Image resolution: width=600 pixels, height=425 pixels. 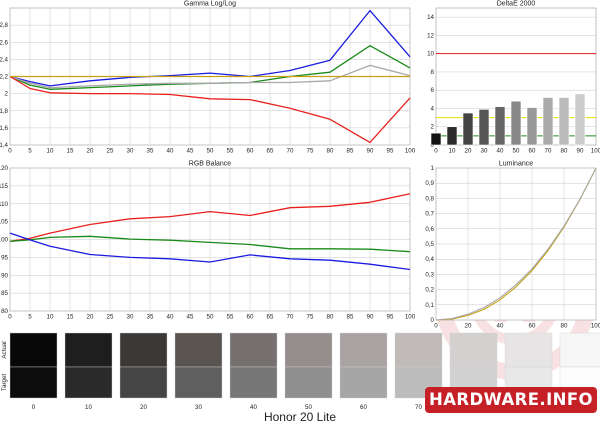 What do you see at coordinates (4, 25) in the screenshot?
I see `y-tick-label: 2,8` at bounding box center [4, 25].